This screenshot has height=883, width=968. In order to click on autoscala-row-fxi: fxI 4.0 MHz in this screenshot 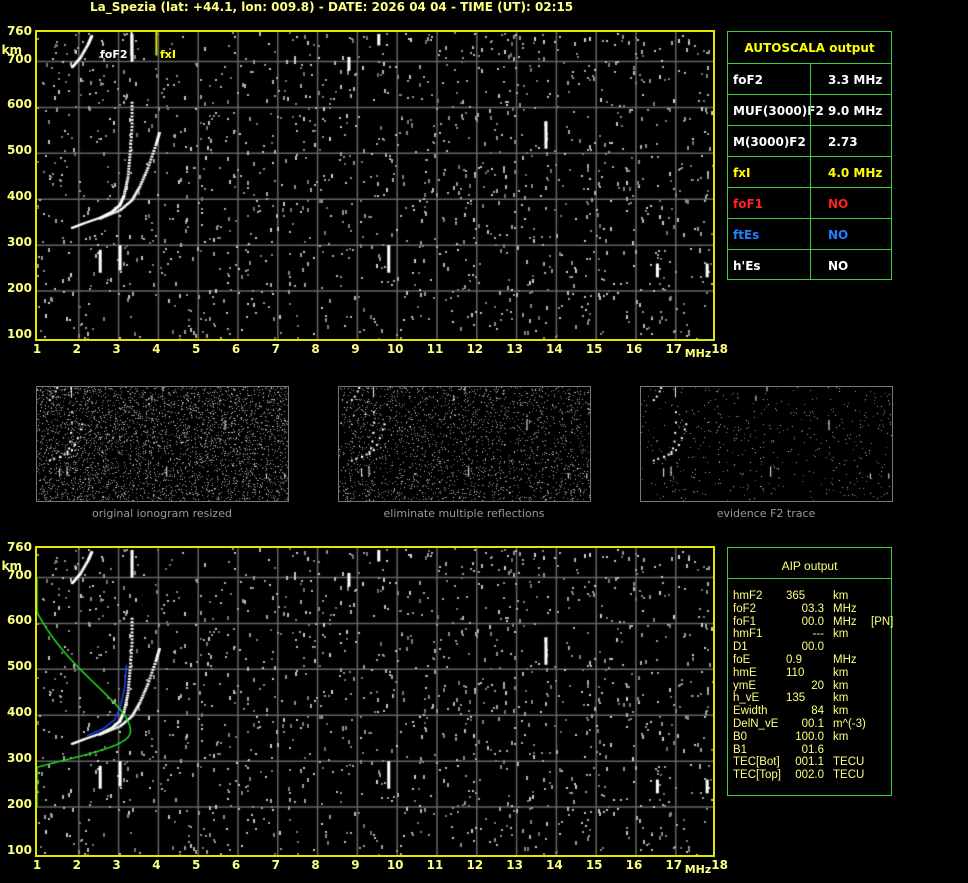, I will do `click(809, 171)`.